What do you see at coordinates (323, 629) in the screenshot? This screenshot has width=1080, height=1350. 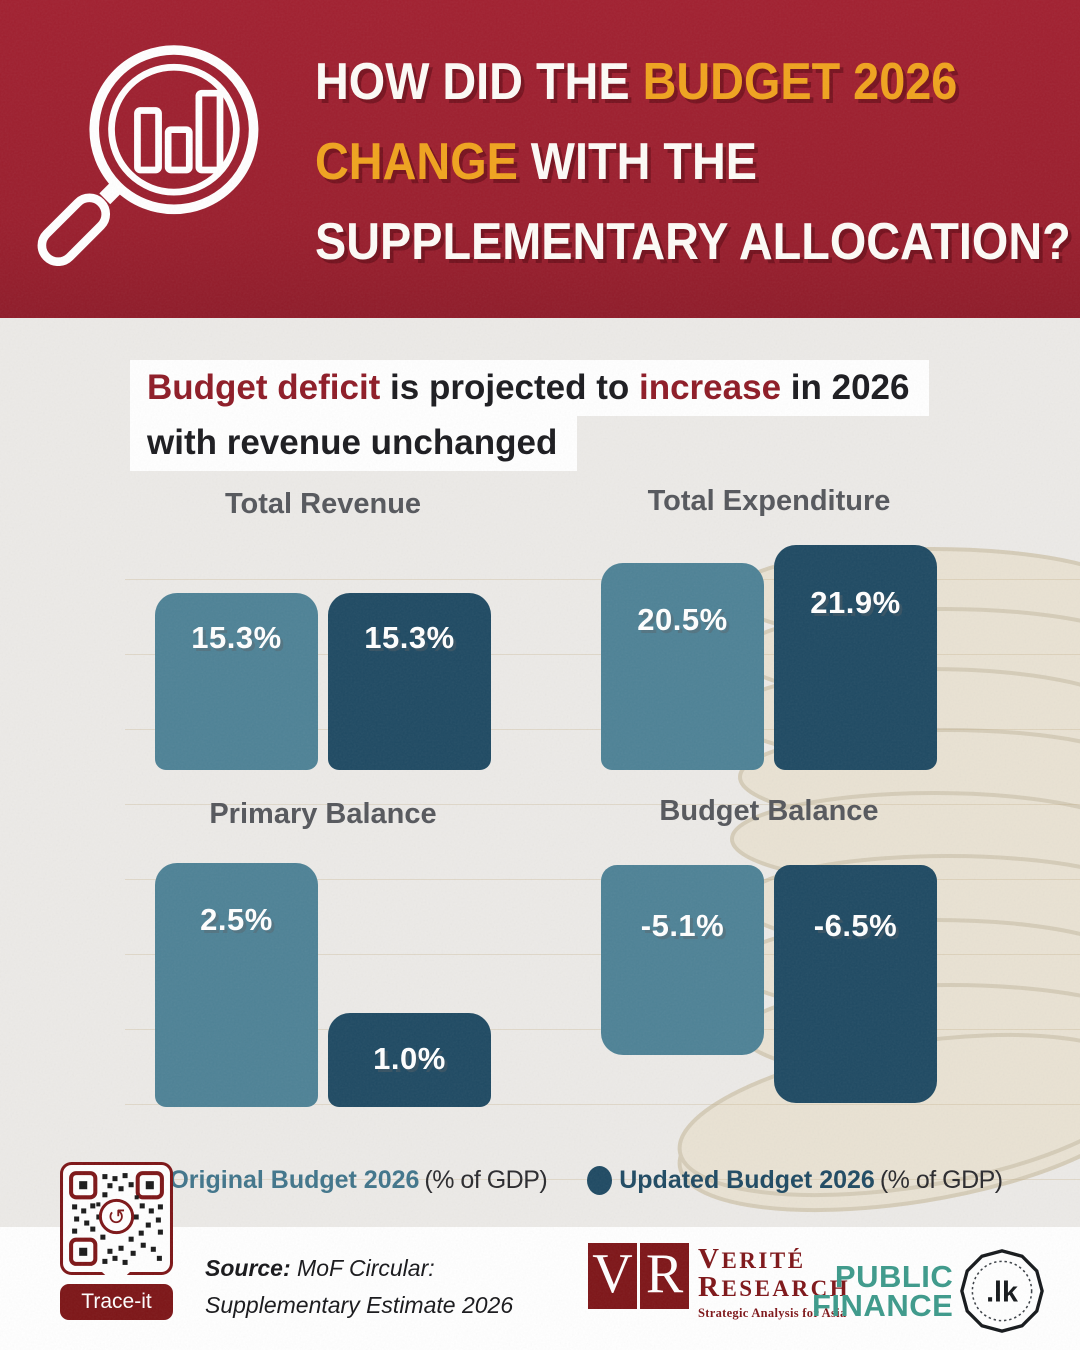 I see `chart-panel-total-revenue: Total Revenue 15.3% 15.3%` at bounding box center [323, 629].